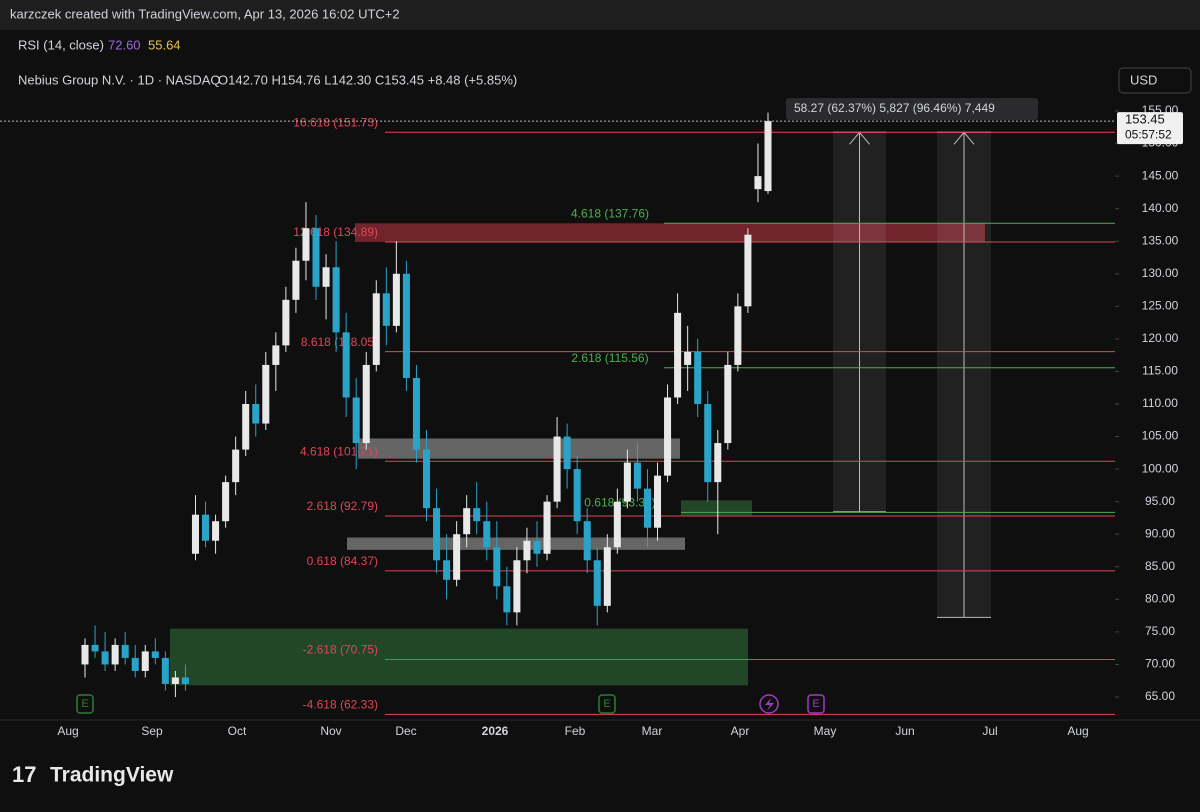 This screenshot has height=812, width=1200. Describe the element at coordinates (1160, 599) in the screenshot. I see `y-tick-label: 80.00` at that location.